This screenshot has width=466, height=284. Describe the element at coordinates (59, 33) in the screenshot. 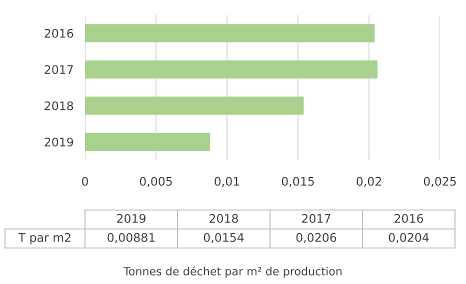

I see `y-tick-label: 2016` at that location.